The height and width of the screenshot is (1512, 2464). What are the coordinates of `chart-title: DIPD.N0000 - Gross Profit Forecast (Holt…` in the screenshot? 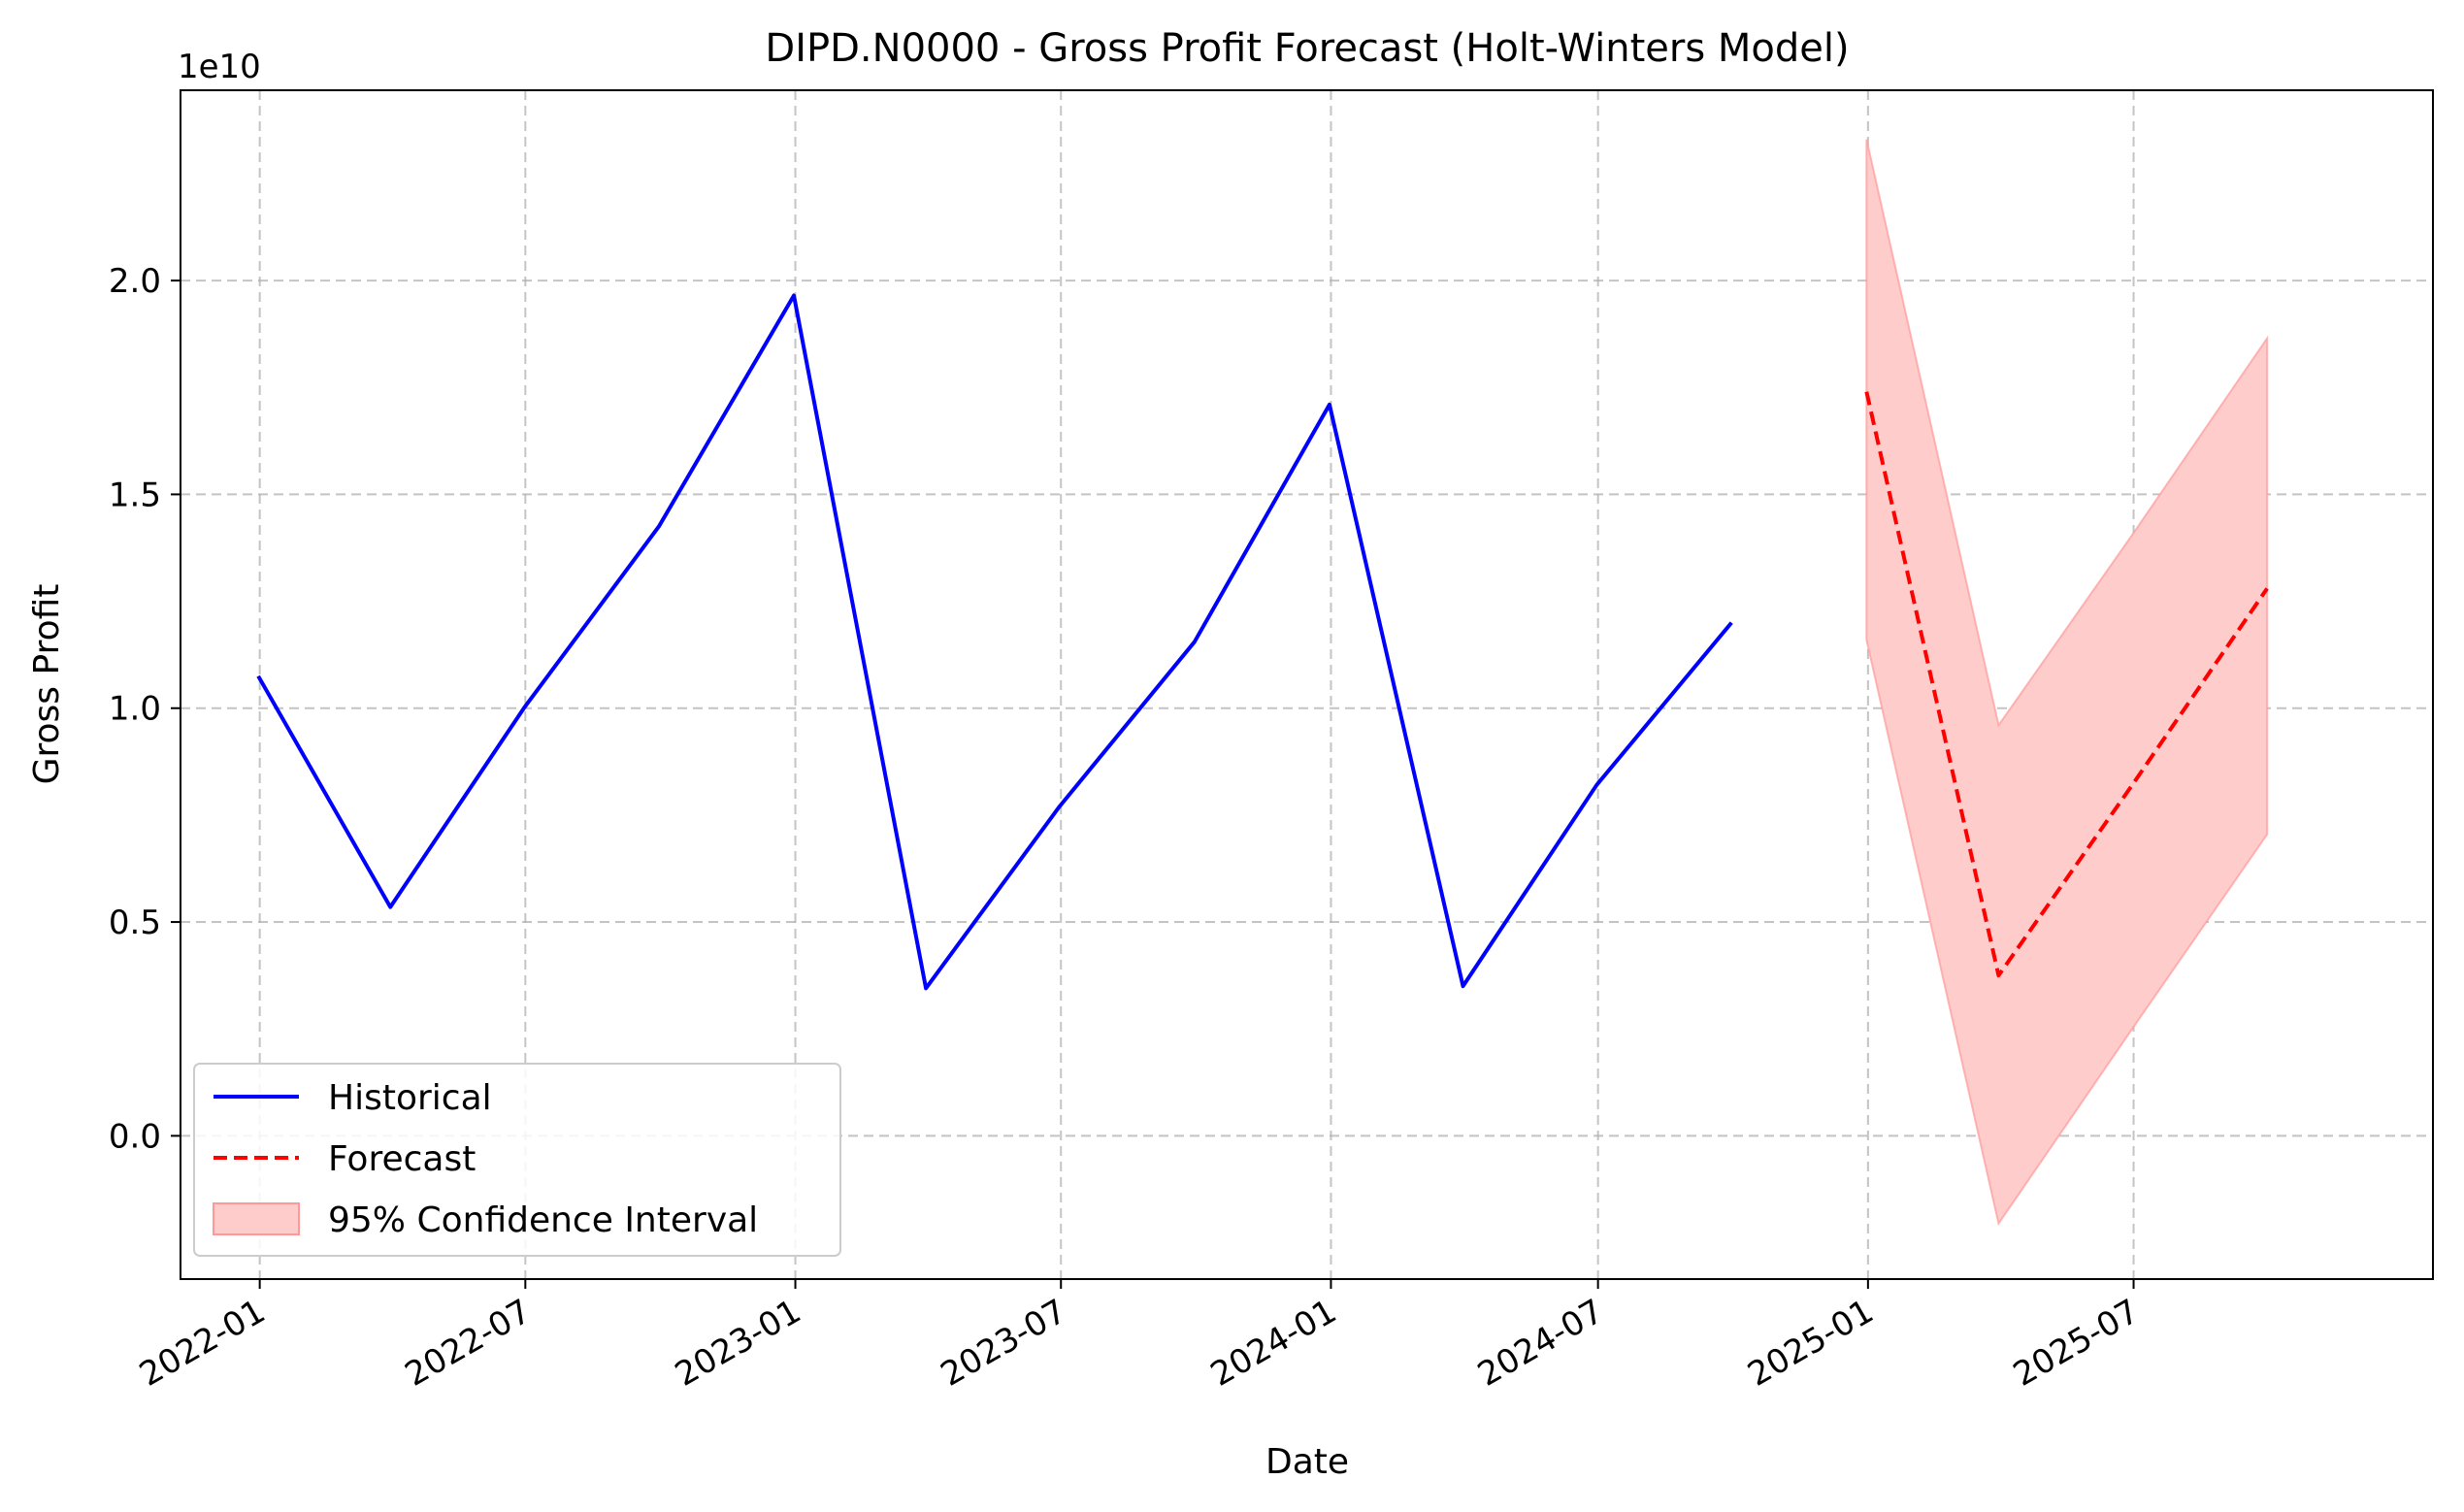 It's located at (1307, 48).